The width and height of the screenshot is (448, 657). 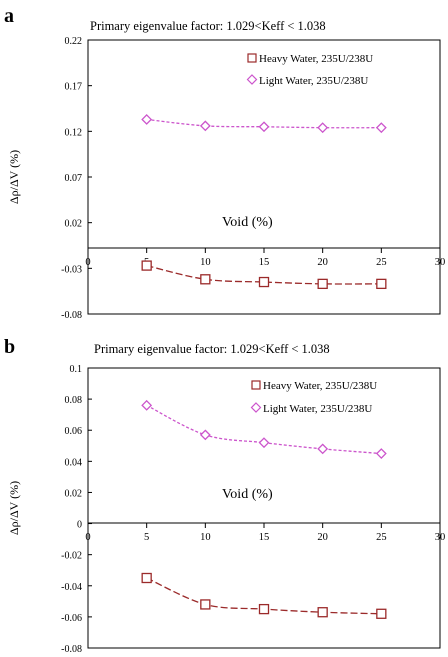 What do you see at coordinates (74, 132) in the screenshot?
I see `y-tick-label: 0.12` at bounding box center [74, 132].